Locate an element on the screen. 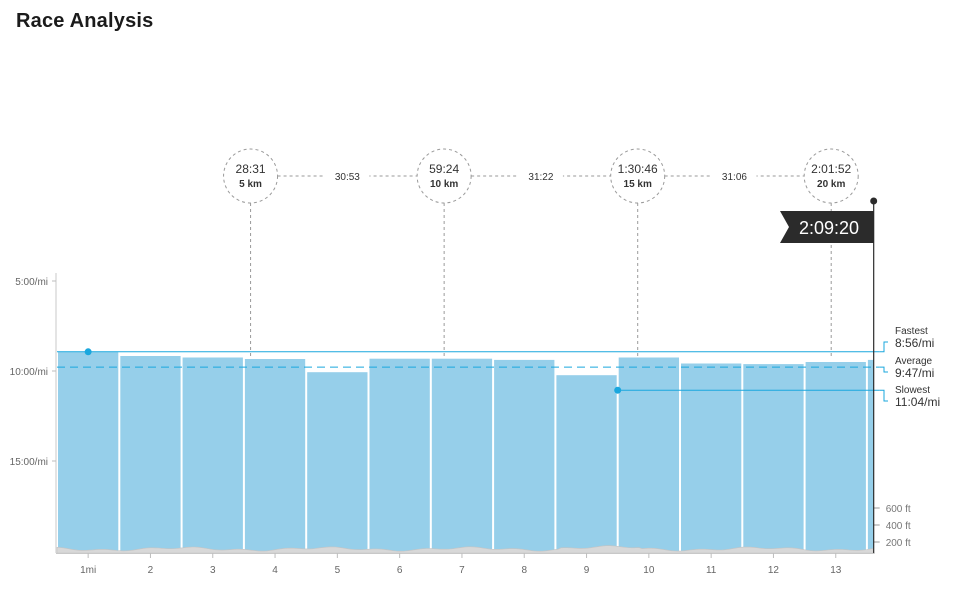 The height and width of the screenshot is (594, 959). split-time: 30:53 is located at coordinates (347, 177).